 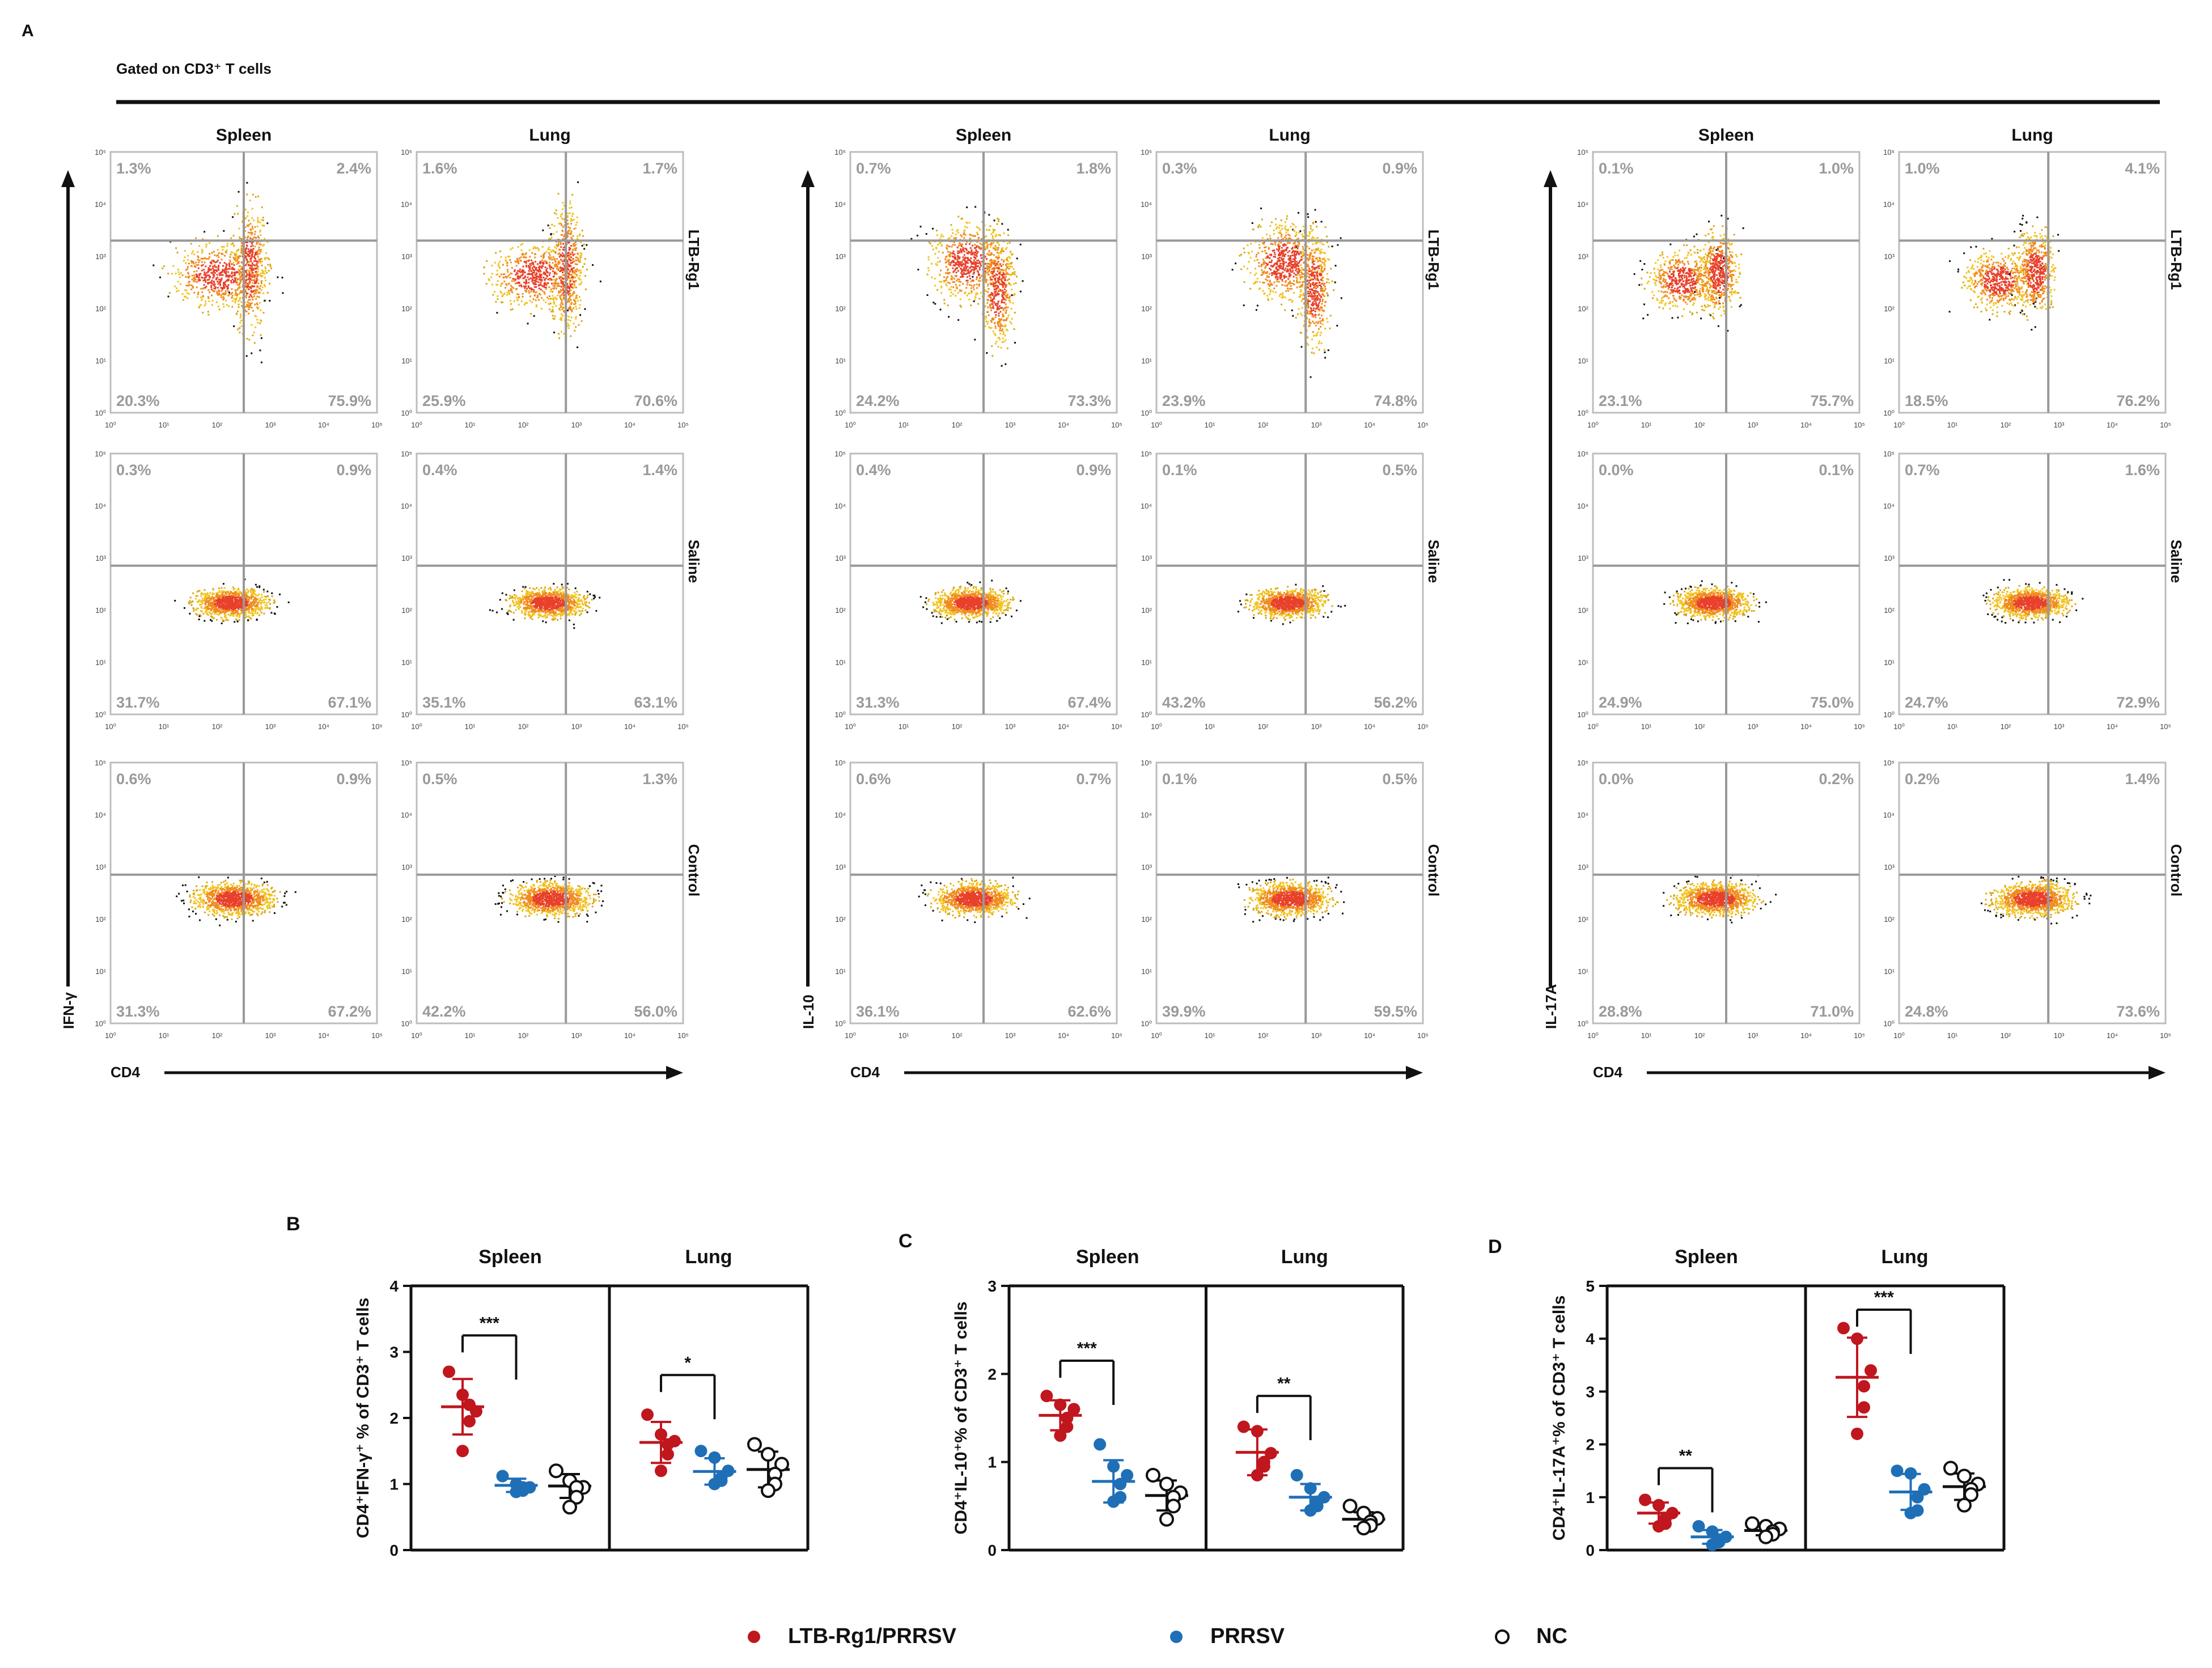 I want to click on quadrant-lr-value: 67.1%, so click(x=350, y=702).